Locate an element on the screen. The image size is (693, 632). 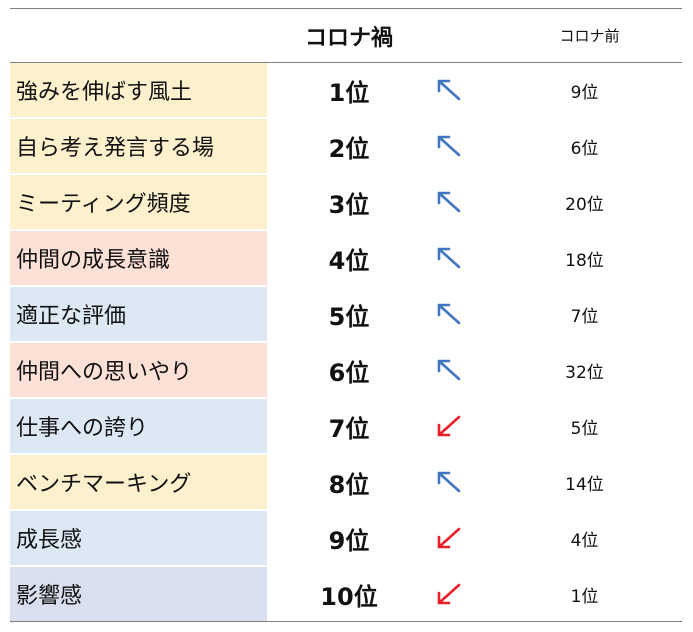
table-row: ベンチマーキング 8位 14位 is located at coordinates (346, 482).